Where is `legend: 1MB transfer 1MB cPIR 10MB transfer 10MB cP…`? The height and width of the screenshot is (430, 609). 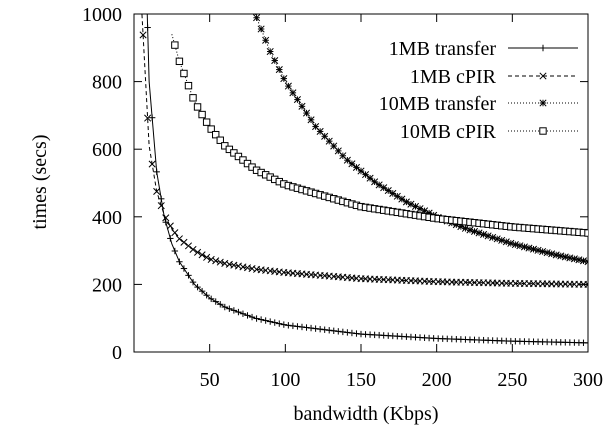 legend: 1MB transfer 1MB cPIR 10MB transfer 10MB cP… is located at coordinates (478, 90).